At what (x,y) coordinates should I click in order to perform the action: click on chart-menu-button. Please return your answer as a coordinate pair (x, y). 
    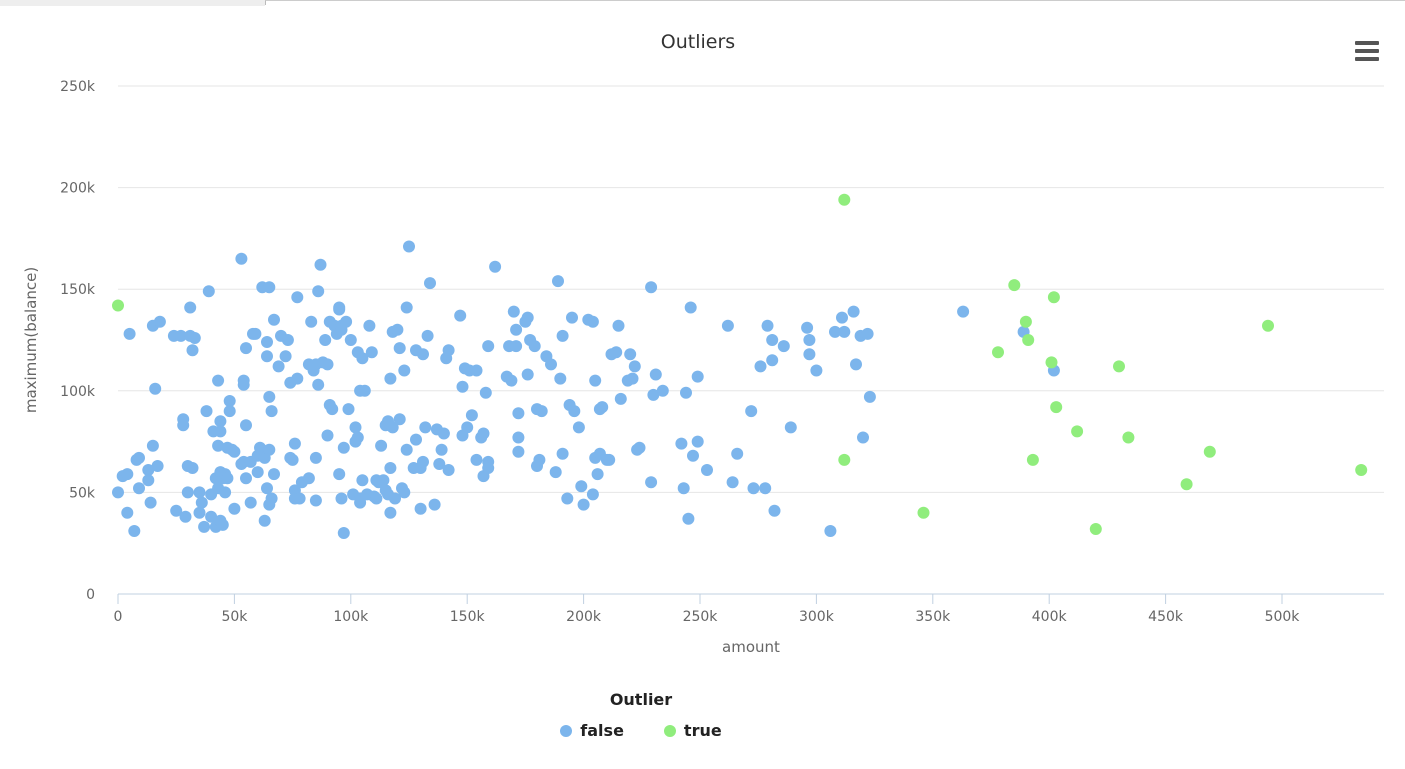
    Looking at the image, I should click on (1367, 51).